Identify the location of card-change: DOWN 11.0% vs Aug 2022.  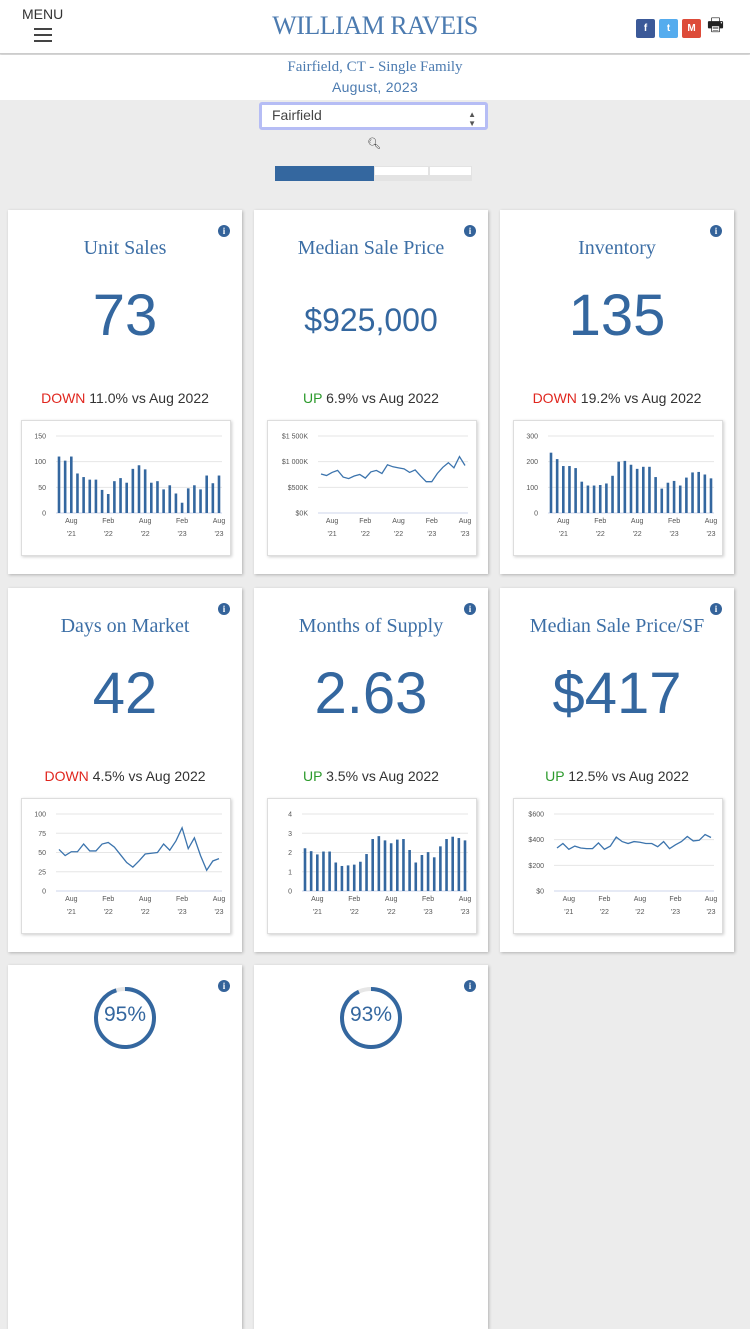
(125, 398).